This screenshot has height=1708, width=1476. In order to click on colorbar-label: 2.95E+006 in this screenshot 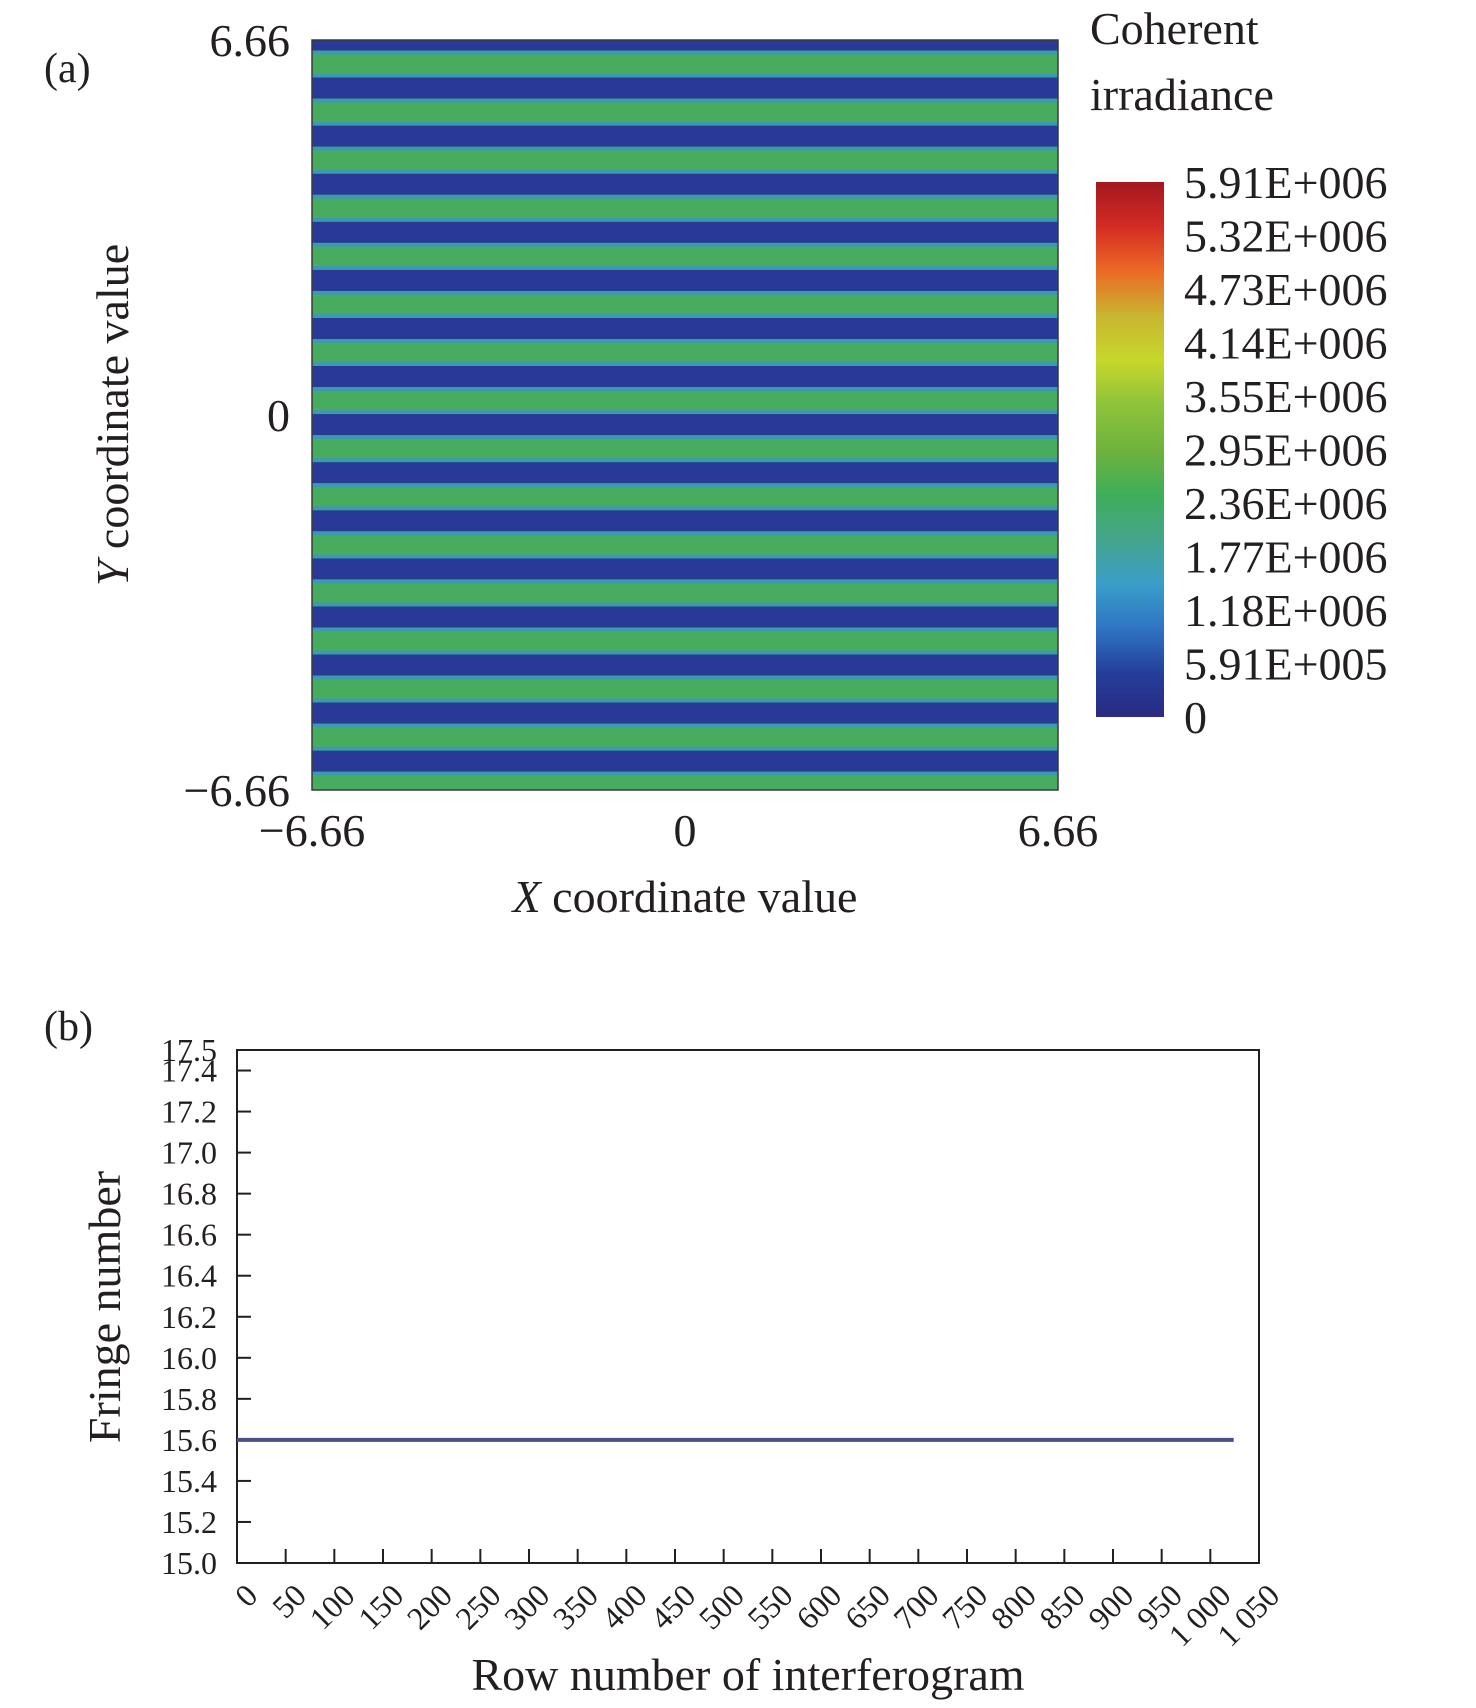, I will do `click(1286, 450)`.